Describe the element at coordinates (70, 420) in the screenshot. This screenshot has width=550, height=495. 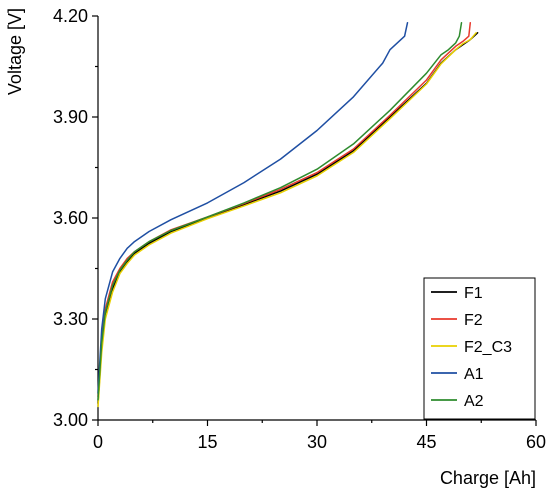
I see `y-tick-label: 3.00` at that location.